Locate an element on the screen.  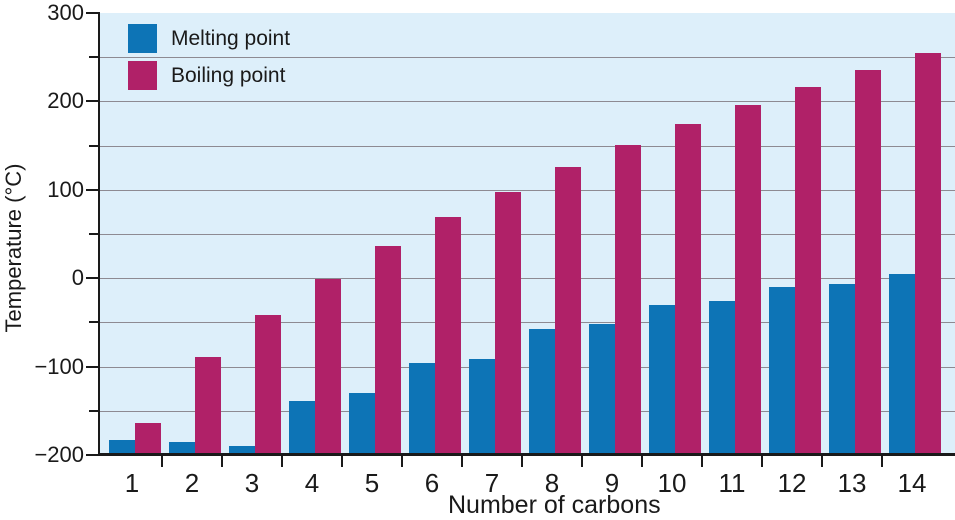
x-tick-label-14: 14 is located at coordinates (912, 483).